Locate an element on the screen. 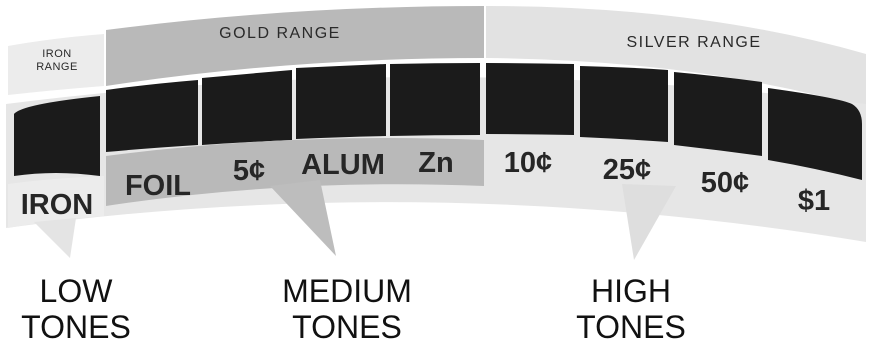 The height and width of the screenshot is (346, 869). medium-tones-label-line1: MEDIUM is located at coordinates (347, 291).